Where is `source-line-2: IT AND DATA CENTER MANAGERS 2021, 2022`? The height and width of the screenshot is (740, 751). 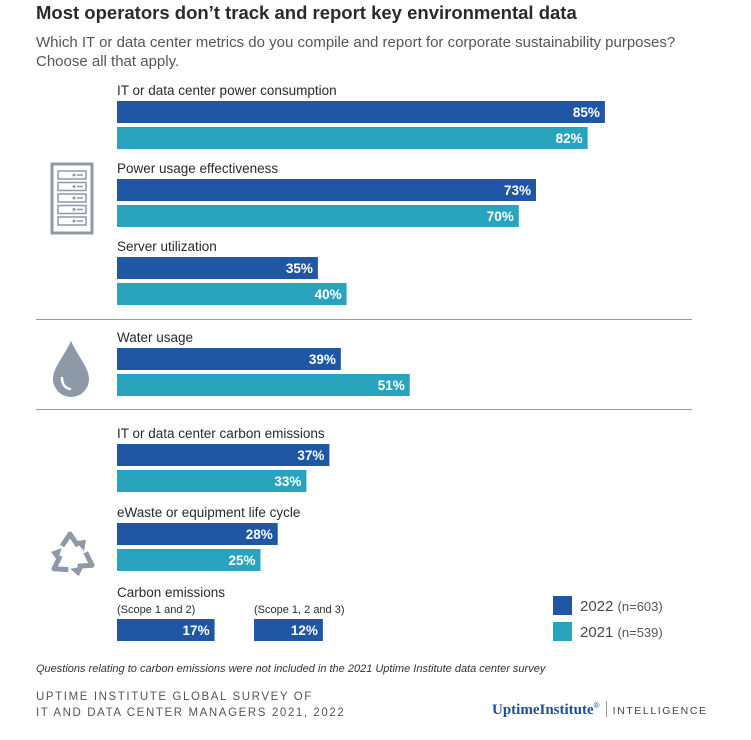
source-line-2: IT AND DATA CENTER MANAGERS 2021, 2022 is located at coordinates (191, 713).